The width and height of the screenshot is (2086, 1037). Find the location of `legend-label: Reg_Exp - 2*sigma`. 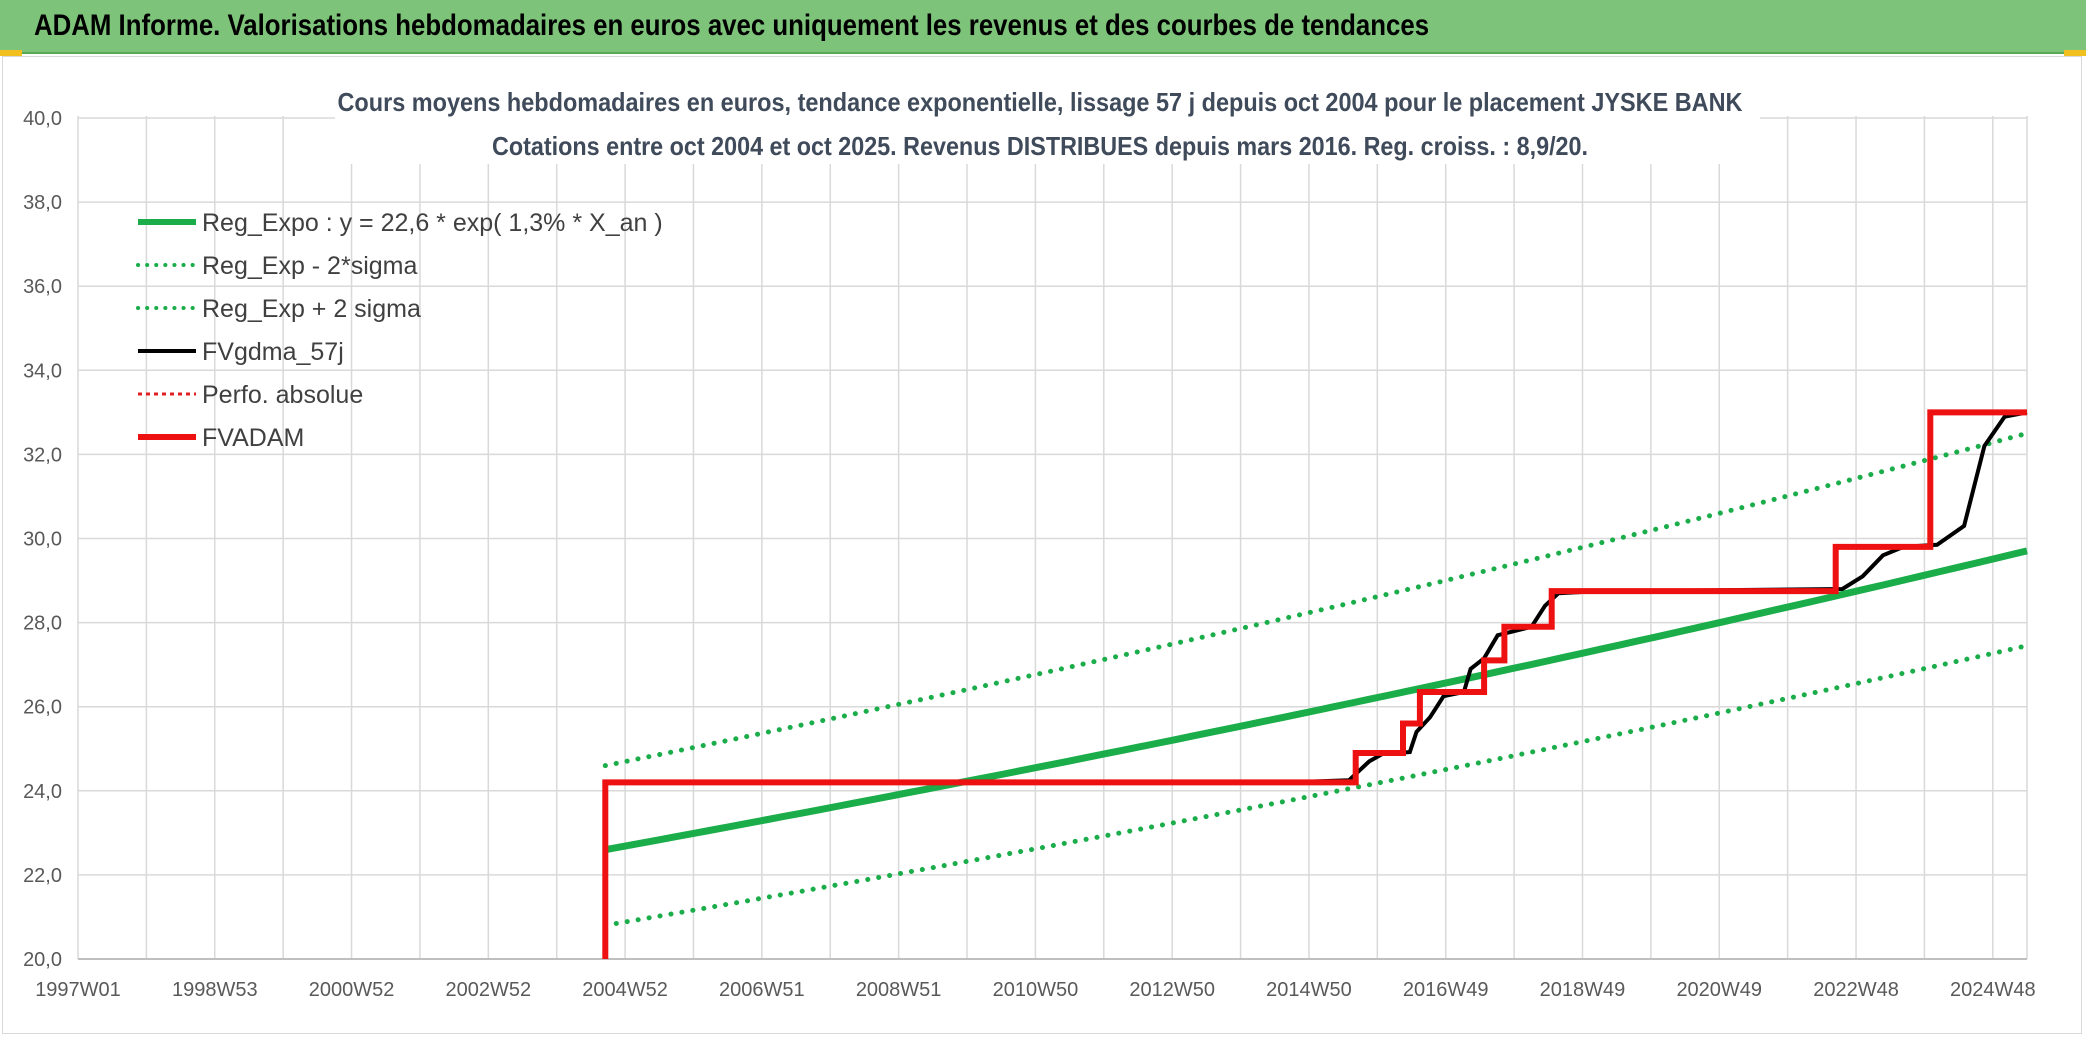

legend-label: Reg_Exp - 2*sigma is located at coordinates (309, 266).